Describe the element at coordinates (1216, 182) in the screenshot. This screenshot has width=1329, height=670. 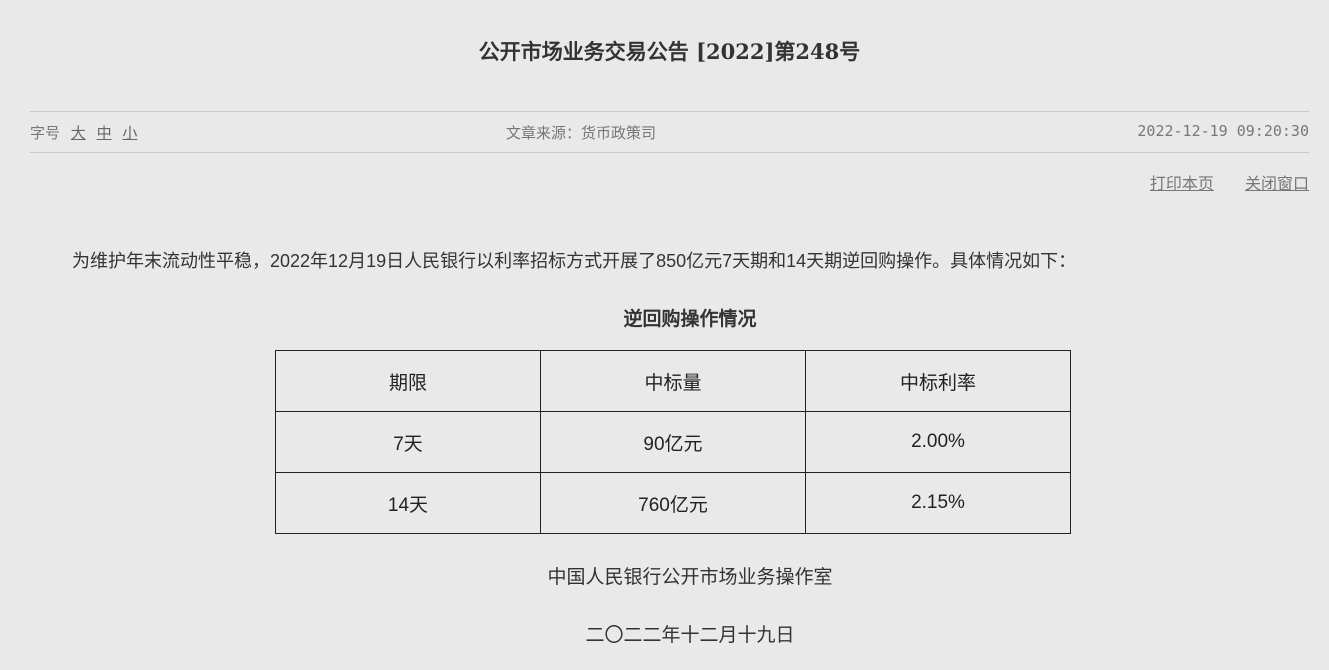
I see `page-tools: 打印本页 关闭窗口` at that location.